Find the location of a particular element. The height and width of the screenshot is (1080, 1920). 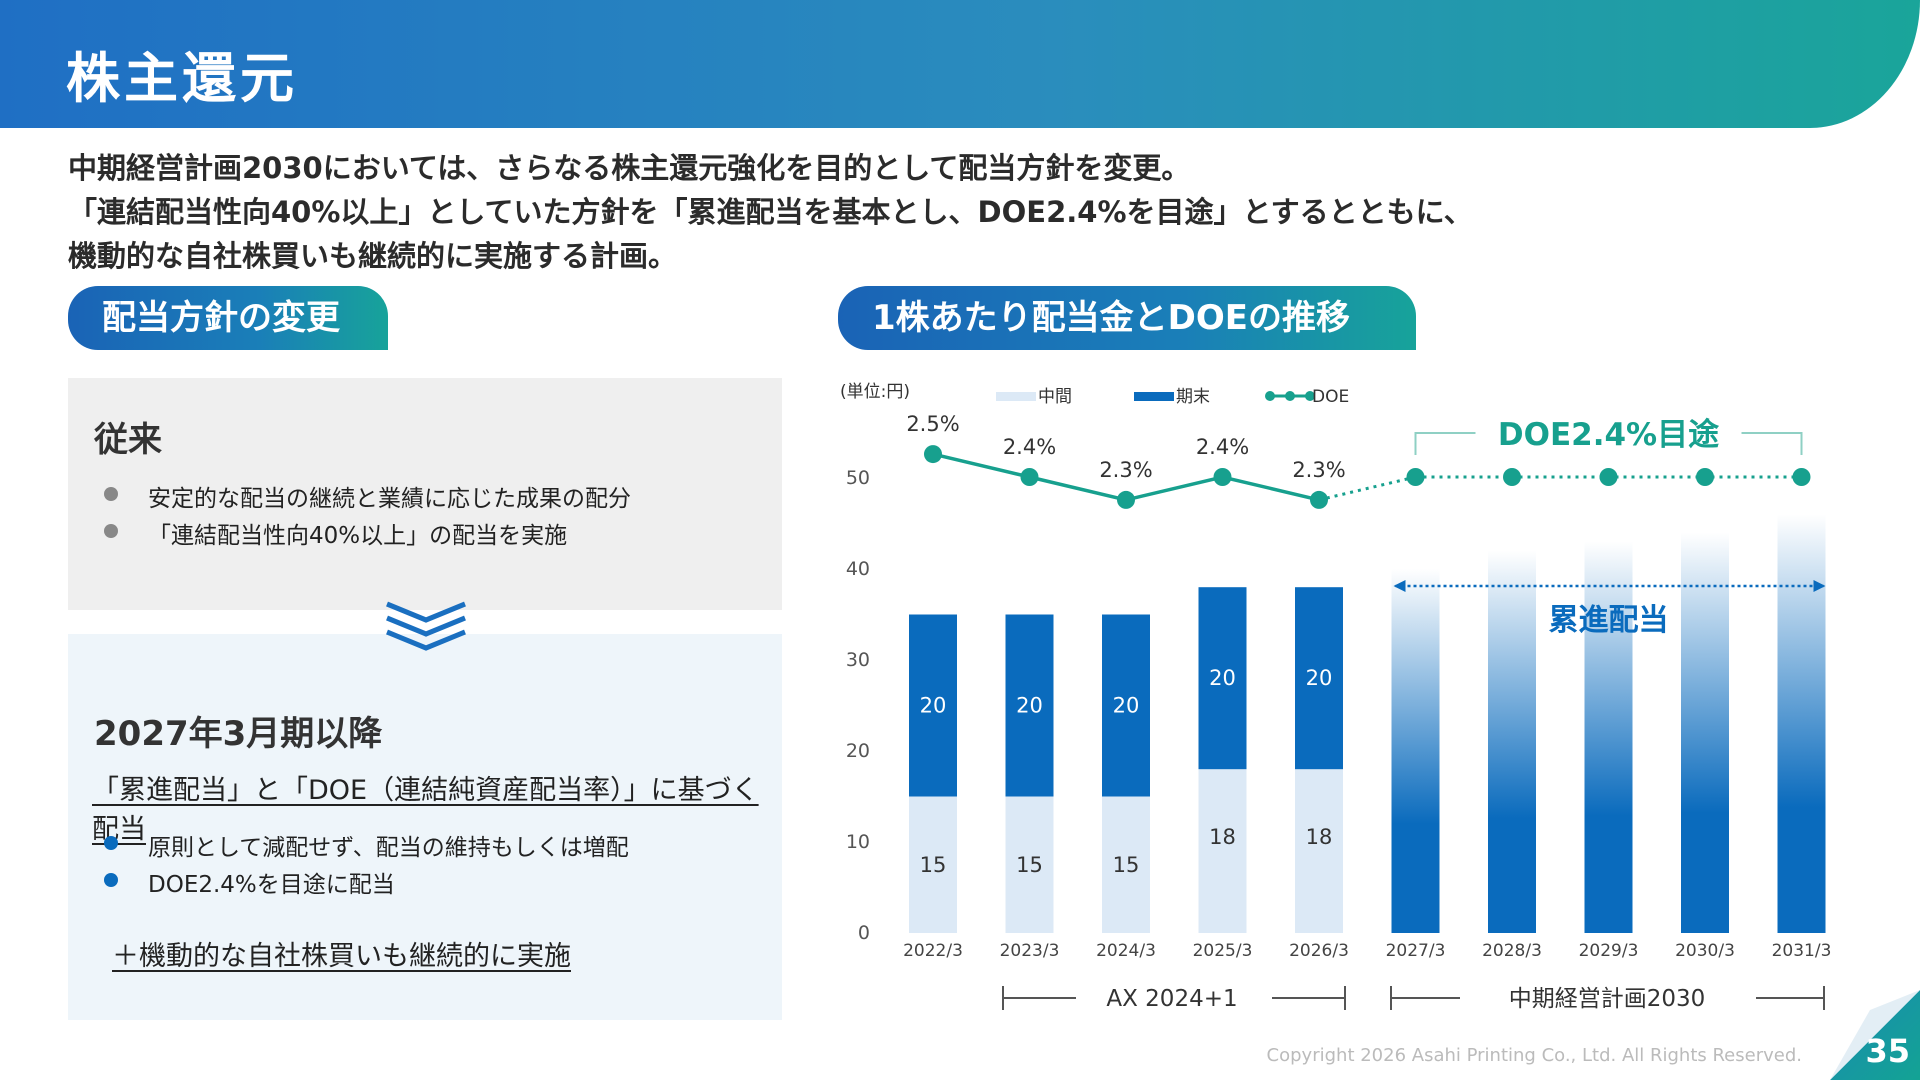

intro-line-3: 機動的な自社株買いも継続的に実施する計画。 is located at coordinates (373, 256).